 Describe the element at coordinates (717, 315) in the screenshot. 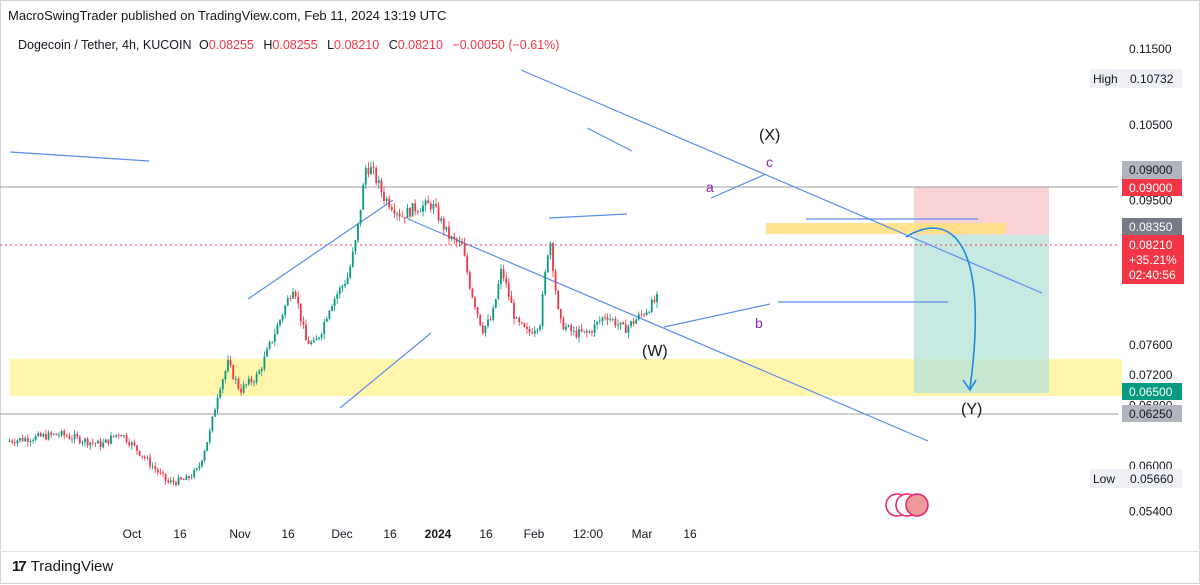

I see `wave-b-line` at that location.